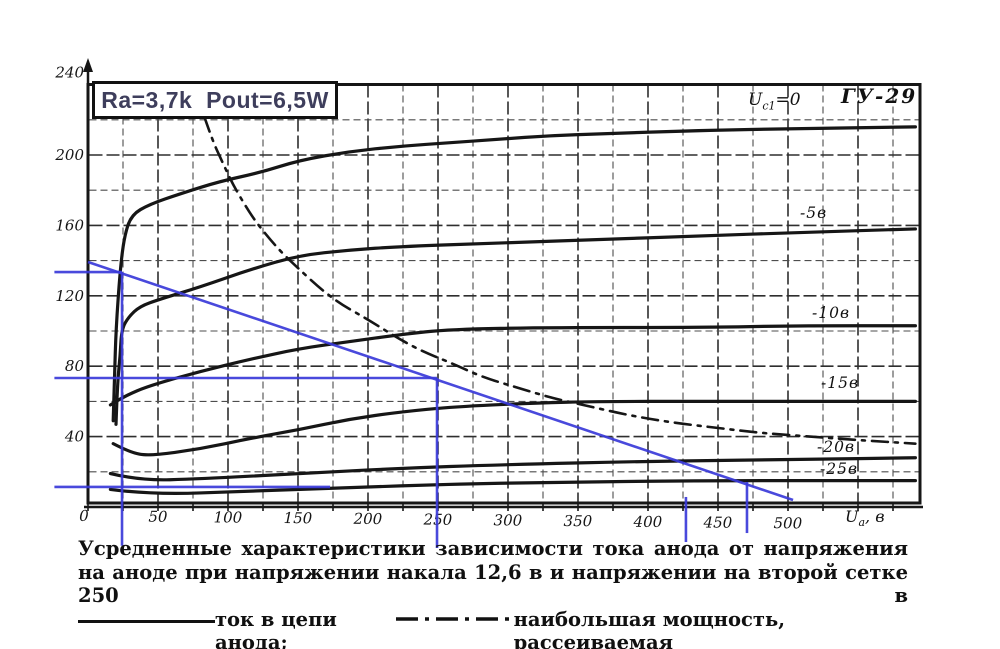  What do you see at coordinates (455, 618) in the screenshot?
I see `legend-dashdot-swatch` at bounding box center [455, 618].